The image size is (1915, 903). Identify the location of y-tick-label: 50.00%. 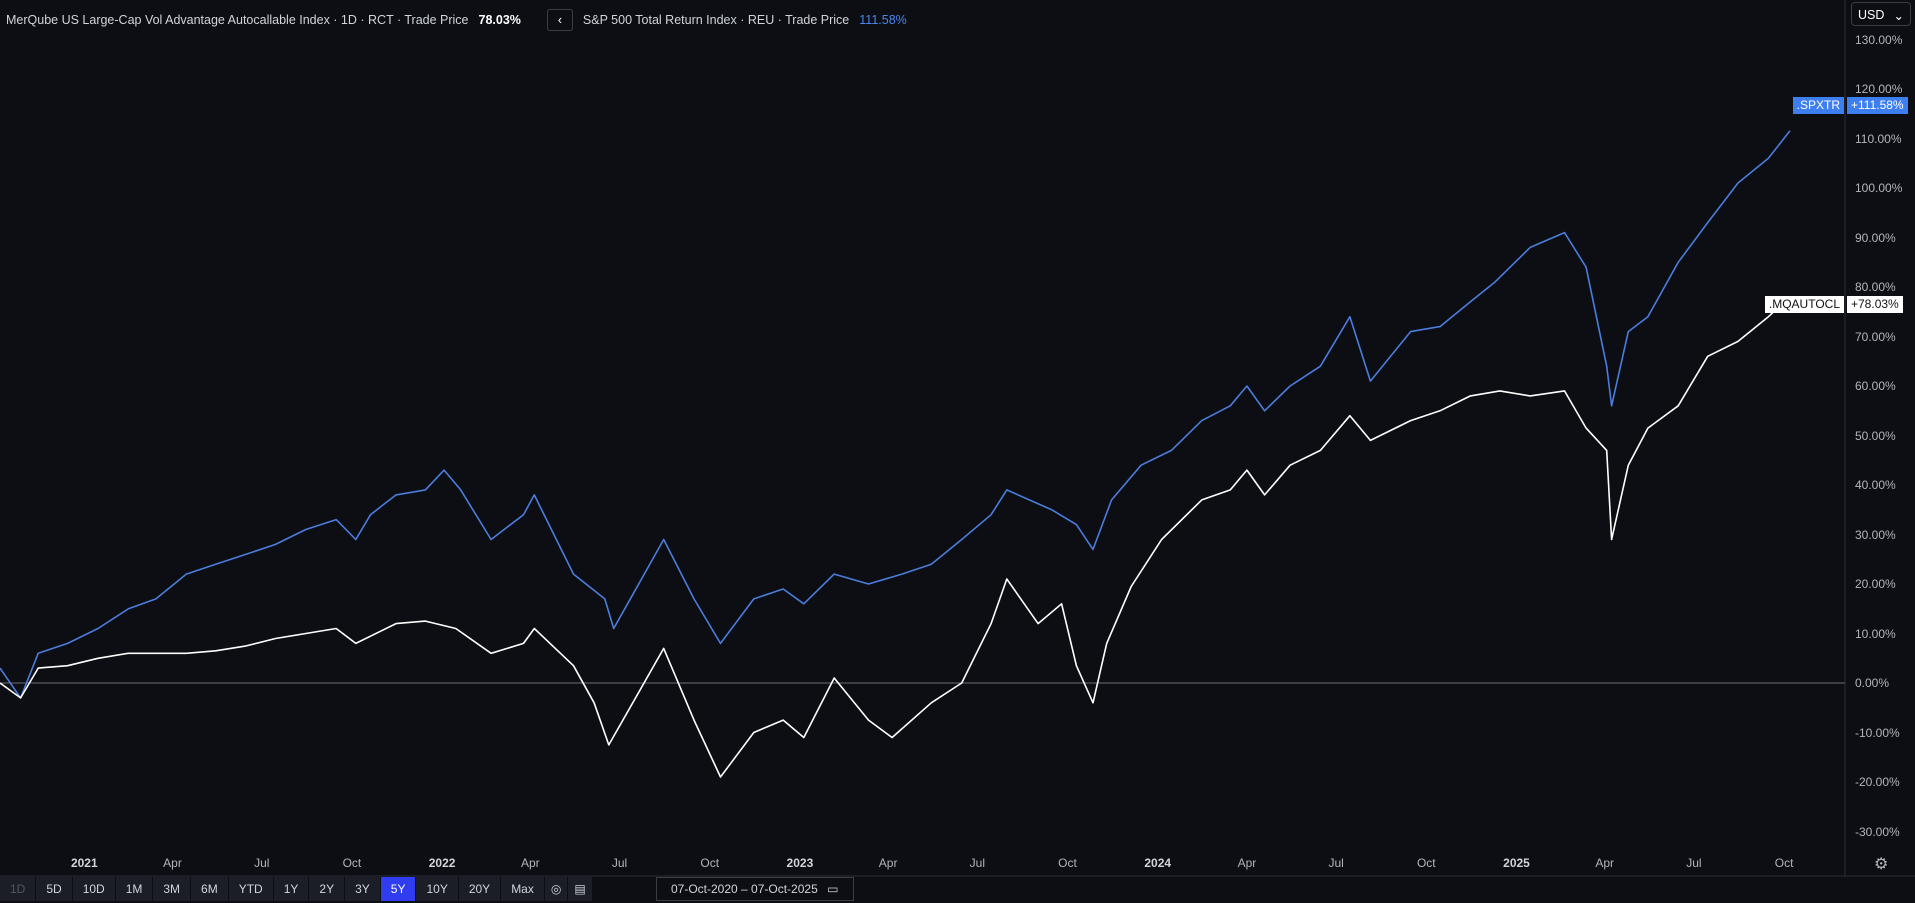
(1875, 435).